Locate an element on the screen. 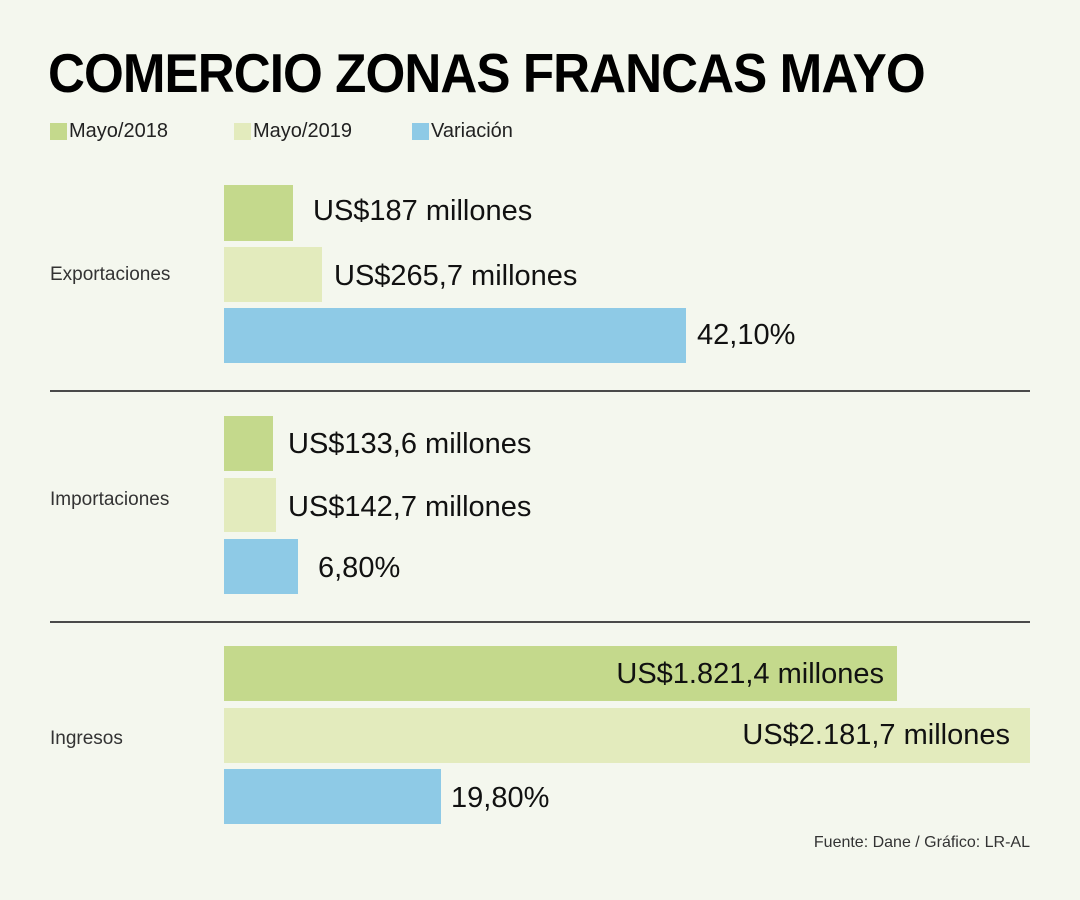 This screenshot has height=900, width=1080. bar-exportaciones-2019 is located at coordinates (273, 274).